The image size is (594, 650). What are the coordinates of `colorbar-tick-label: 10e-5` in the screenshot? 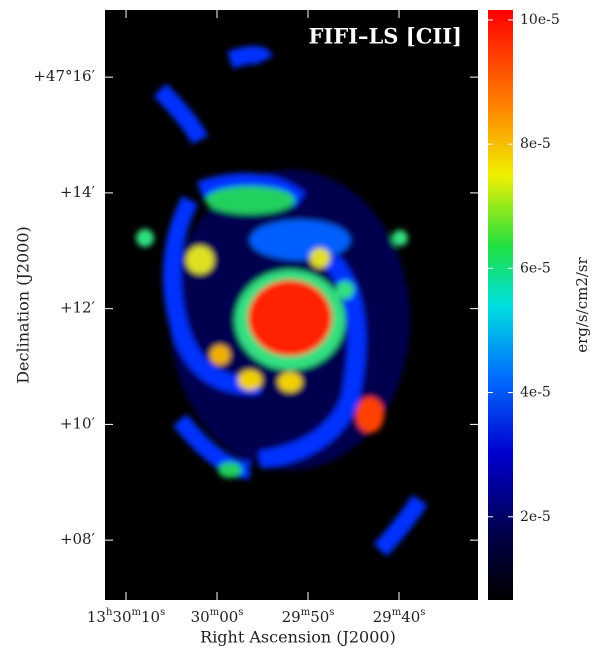 It's located at (540, 20).